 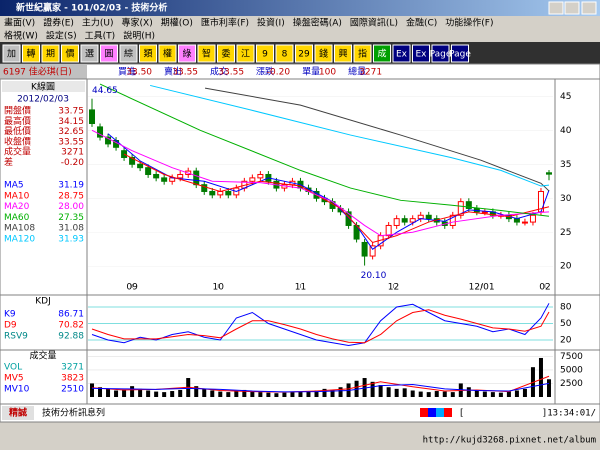 What do you see at coordinates (98, 23) in the screenshot?
I see `menu-item: 主力(U)` at bounding box center [98, 23].